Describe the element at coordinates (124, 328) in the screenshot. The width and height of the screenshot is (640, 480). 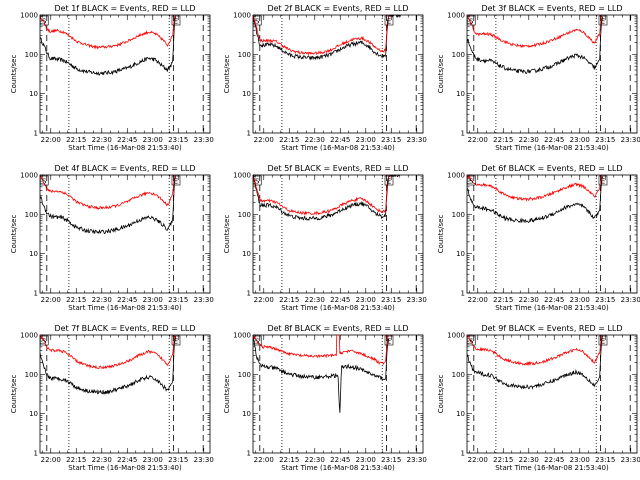
I see `panel-title: Det 7f BLACK = Events, RED = LLD` at that location.